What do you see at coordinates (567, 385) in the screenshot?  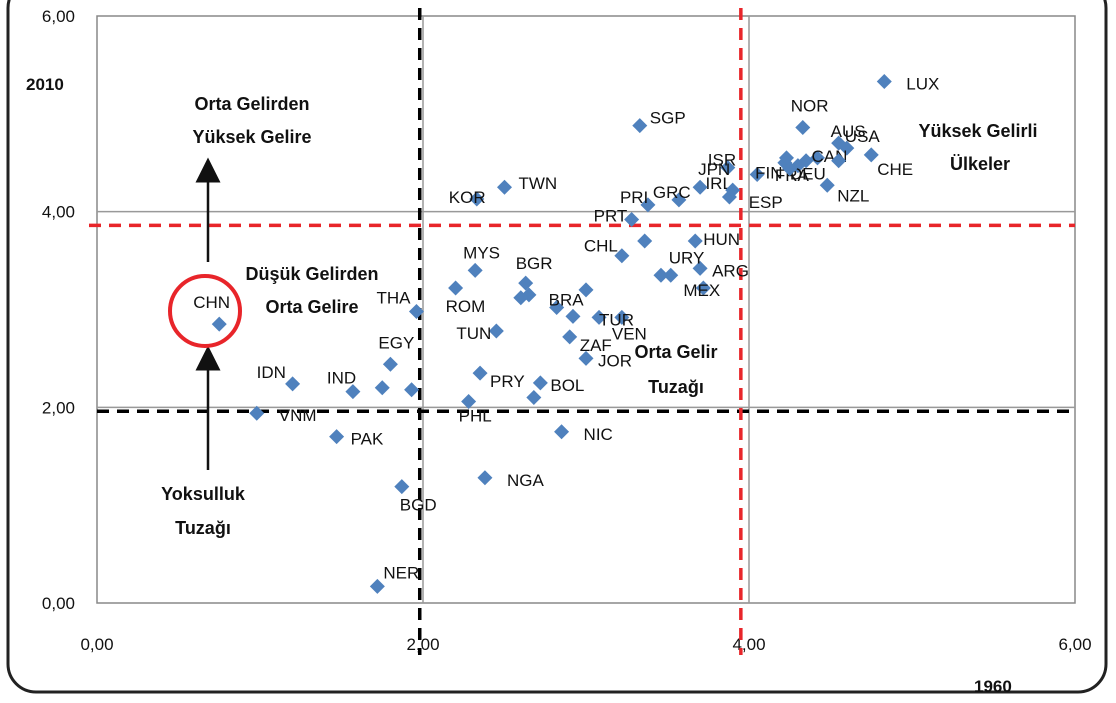 I see `data-point-label: BOL` at bounding box center [567, 385].